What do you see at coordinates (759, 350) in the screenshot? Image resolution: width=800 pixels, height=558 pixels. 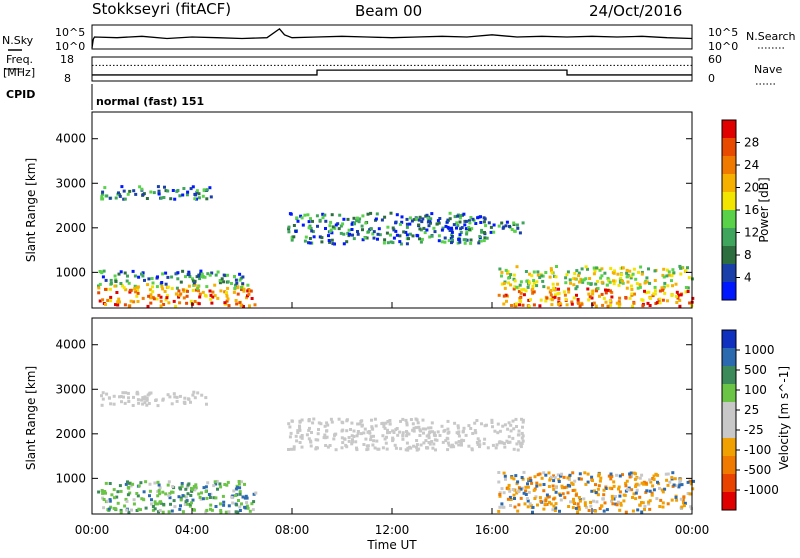 I see `colorbar-tick-label: 1000` at bounding box center [759, 350].